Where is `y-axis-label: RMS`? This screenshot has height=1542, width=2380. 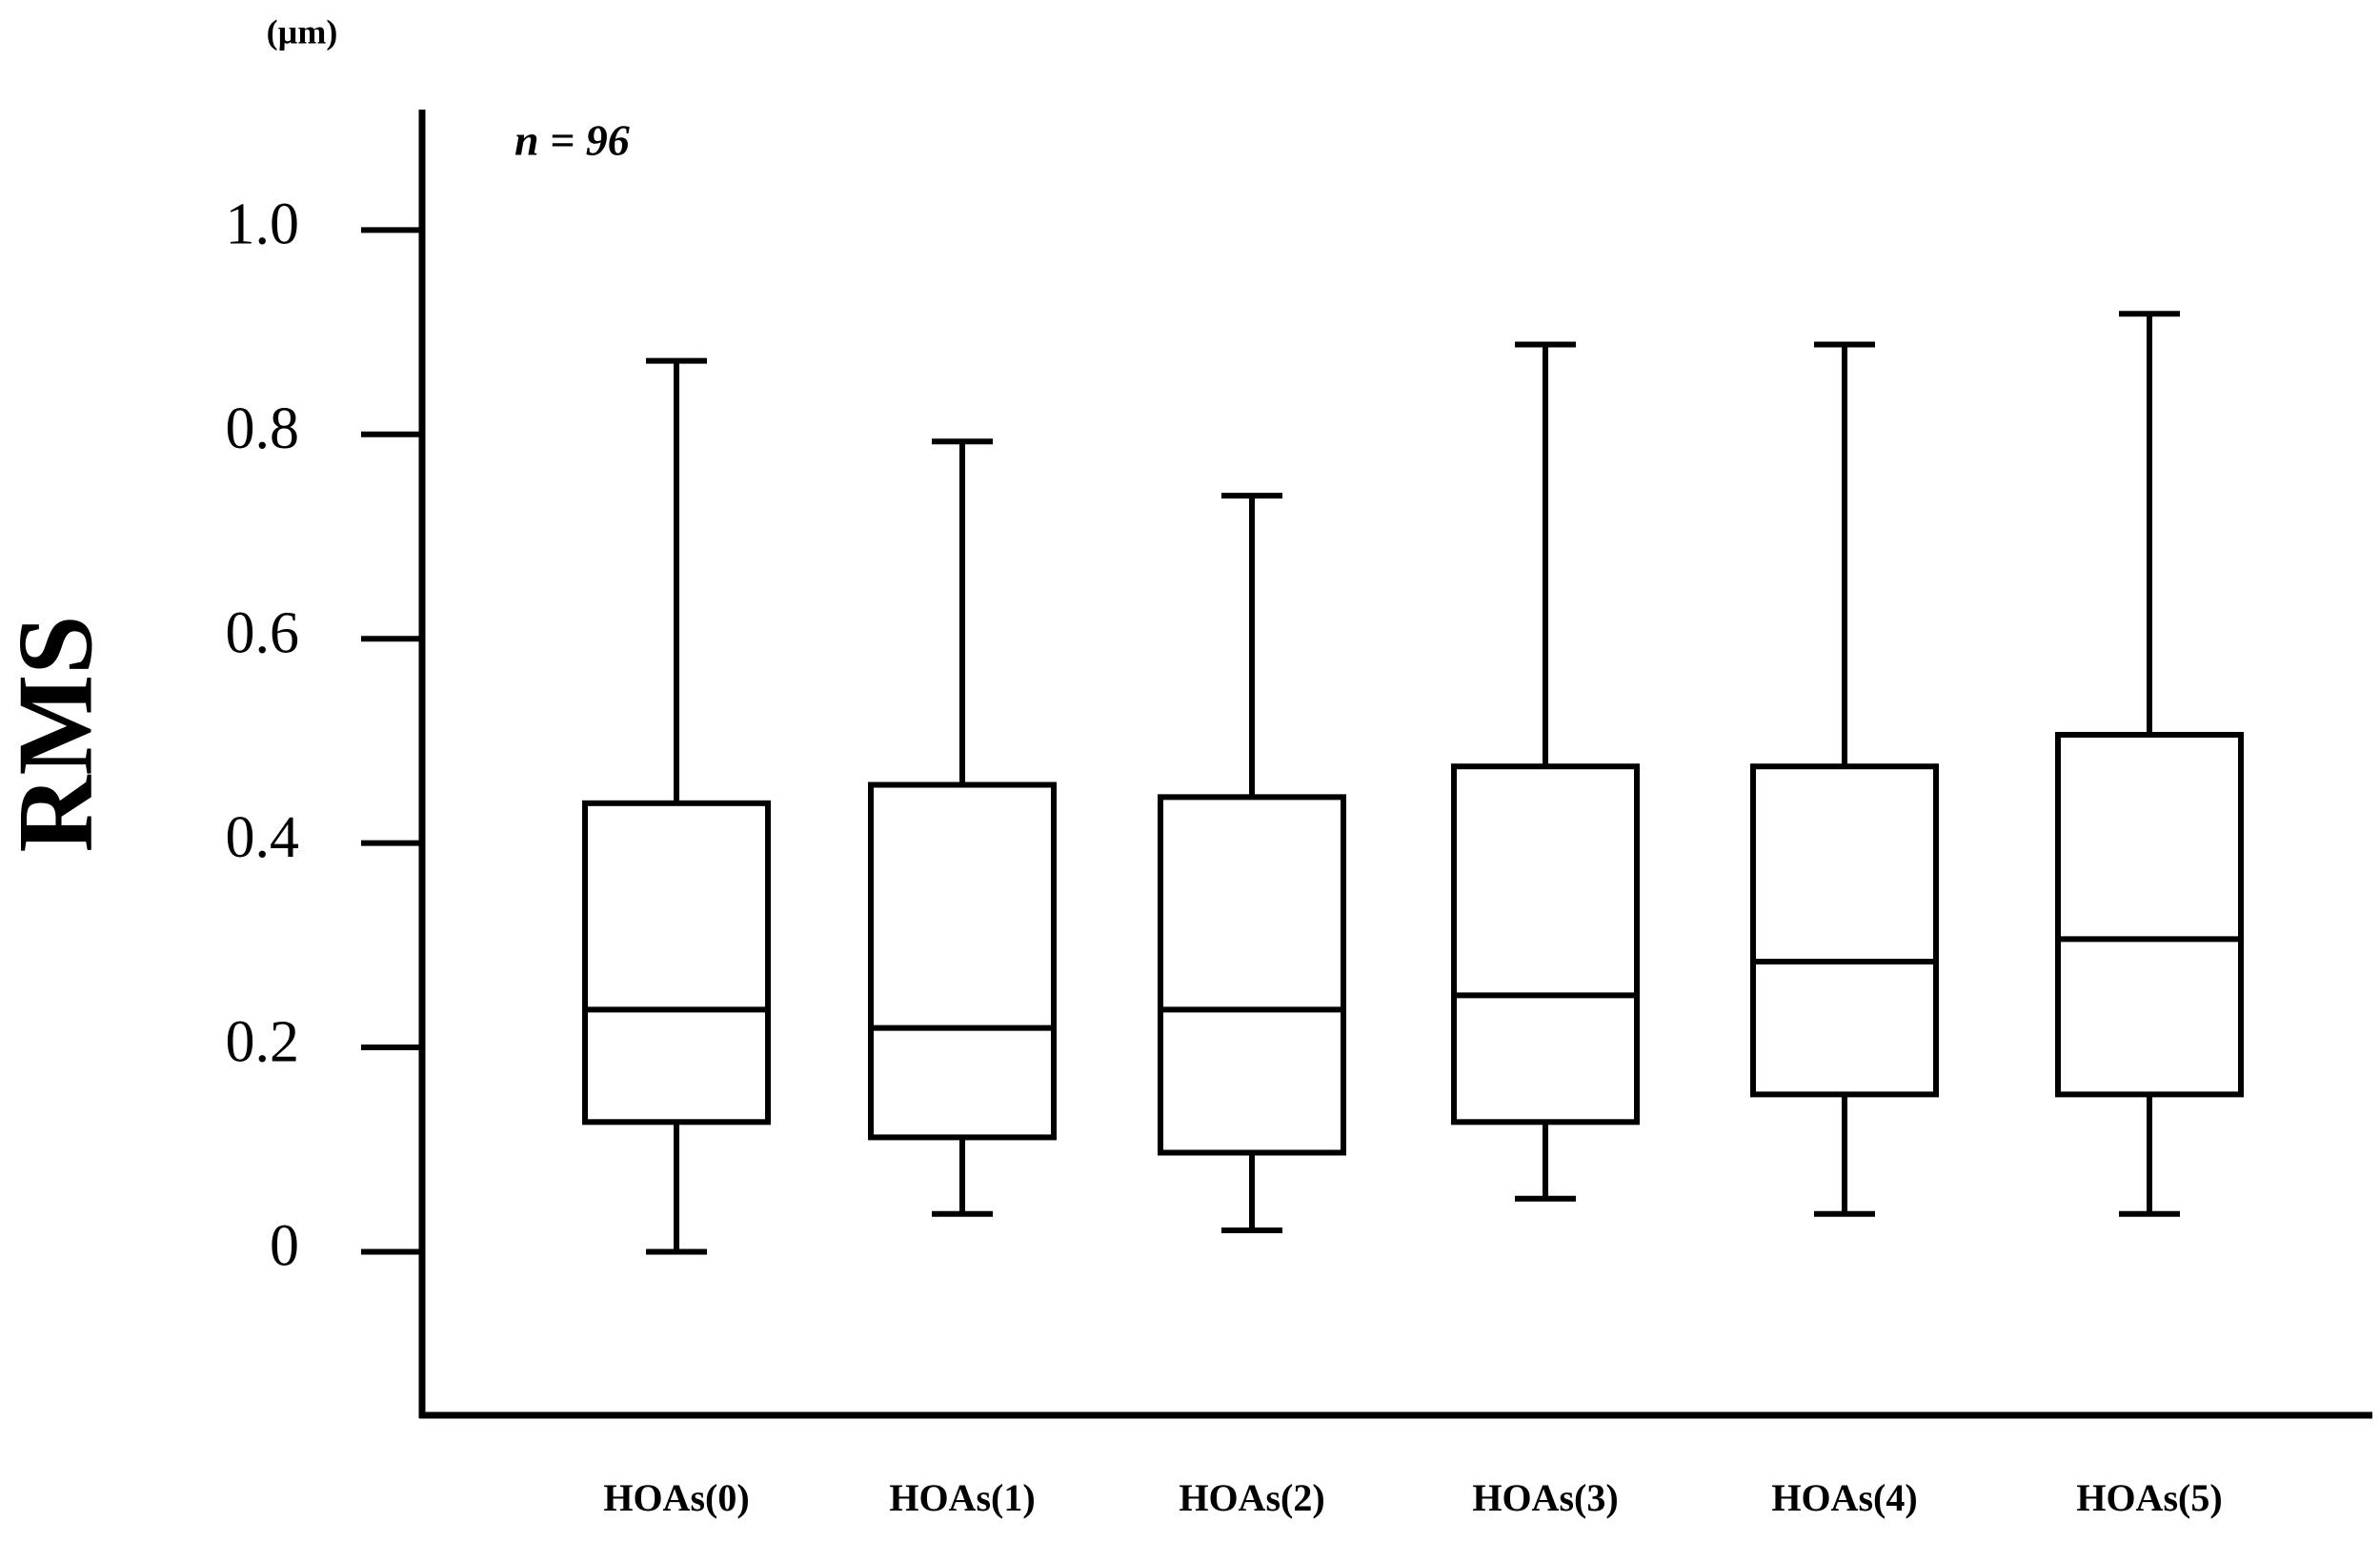
y-axis-label: RMS is located at coordinates (57, 734).